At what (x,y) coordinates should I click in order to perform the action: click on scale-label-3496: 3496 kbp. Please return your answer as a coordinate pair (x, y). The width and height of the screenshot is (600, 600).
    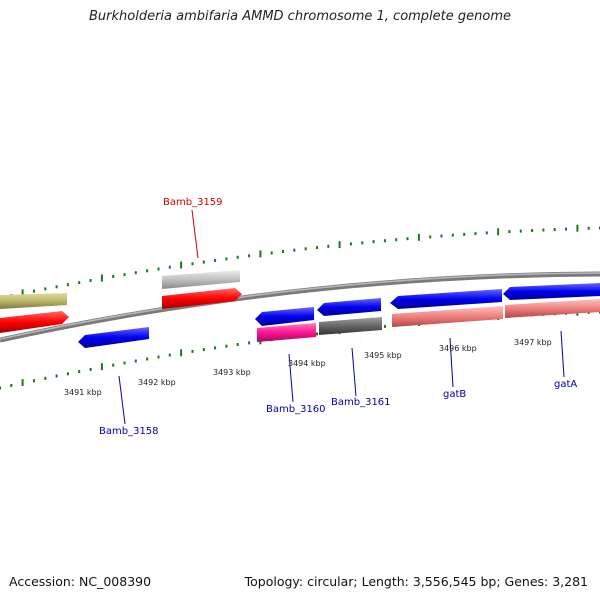
    Looking at the image, I should click on (458, 348).